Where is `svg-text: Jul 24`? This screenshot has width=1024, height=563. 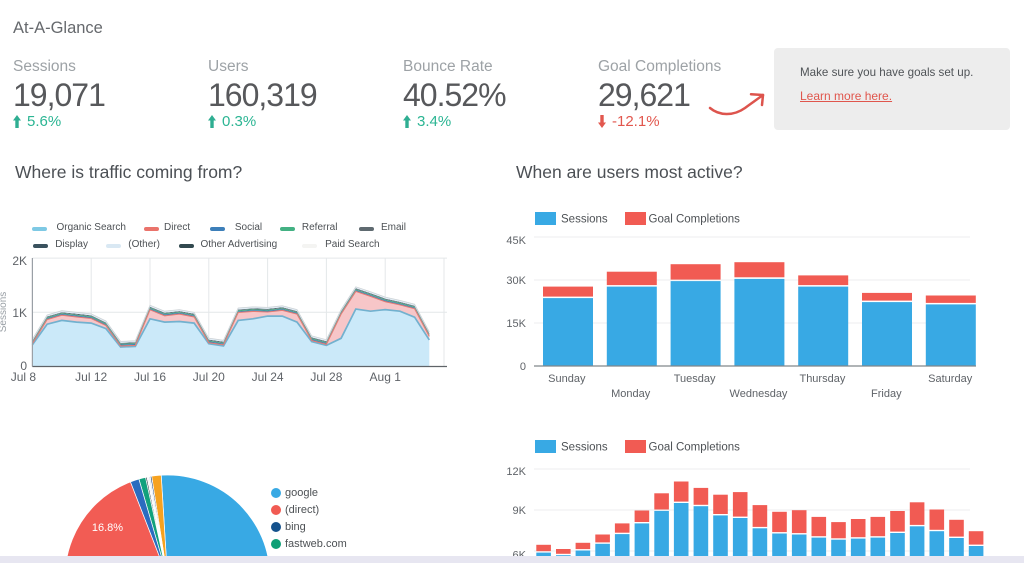
svg-text: Jul 24 is located at coordinates (268, 377).